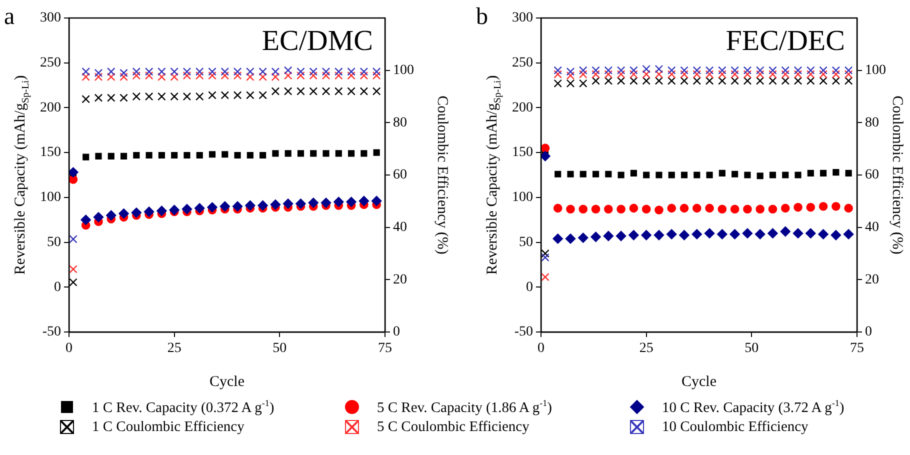 Image resolution: width=910 pixels, height=455 pixels. Describe the element at coordinates (735, 427) in the screenshot. I see `legend-label: 10 Coulombic Efficiency` at that location.